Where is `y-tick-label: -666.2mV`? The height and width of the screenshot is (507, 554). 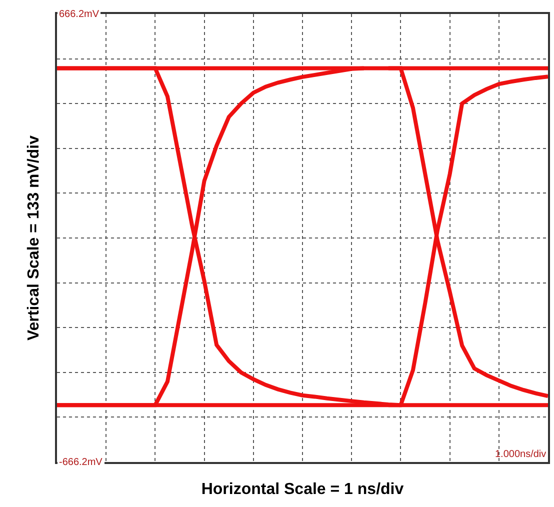
y-tick-label: -666.2mV is located at coordinates (81, 462).